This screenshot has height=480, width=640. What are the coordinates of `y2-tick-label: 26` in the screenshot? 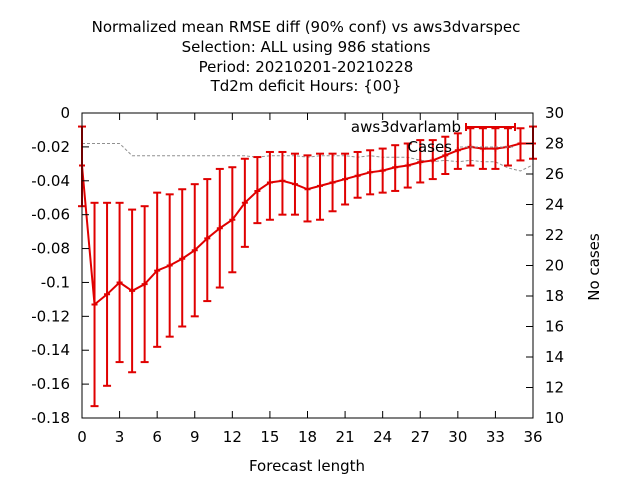 It's located at (554, 174).